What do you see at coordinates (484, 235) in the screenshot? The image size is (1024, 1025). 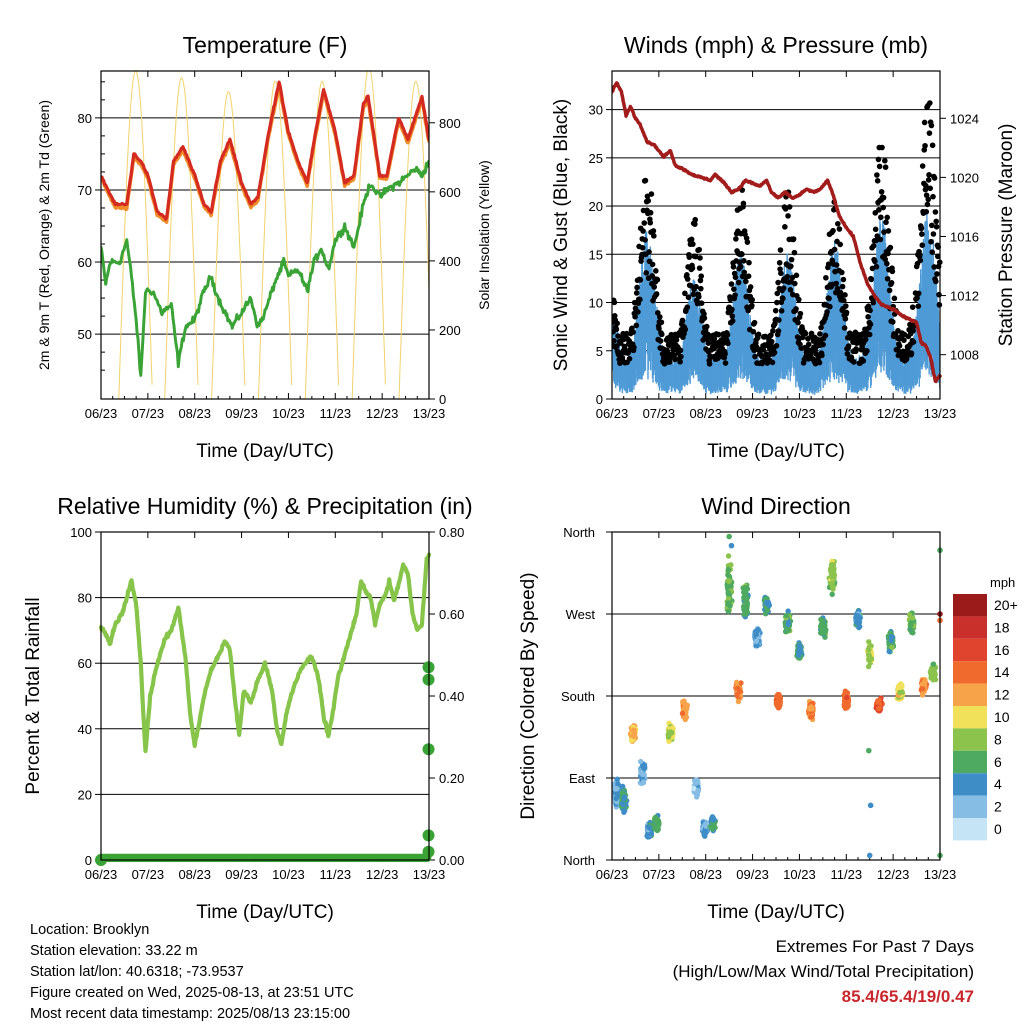 I see `y-axis-right-label: Solar Insolation (Yellow)` at bounding box center [484, 235].